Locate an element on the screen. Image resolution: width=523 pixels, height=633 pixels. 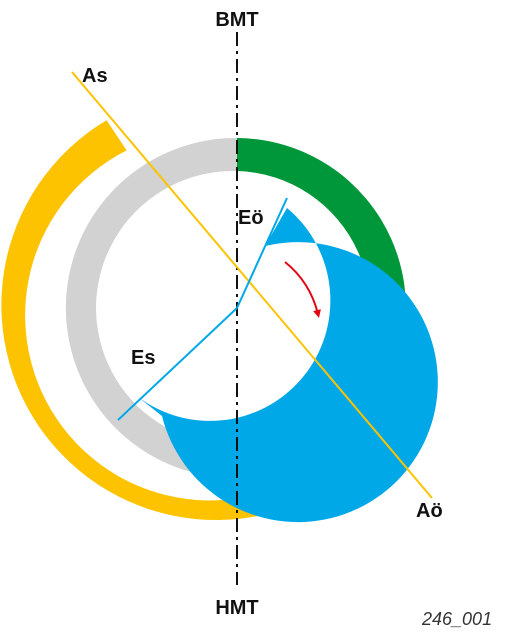
label-bmt: BMT is located at coordinates (236, 20).